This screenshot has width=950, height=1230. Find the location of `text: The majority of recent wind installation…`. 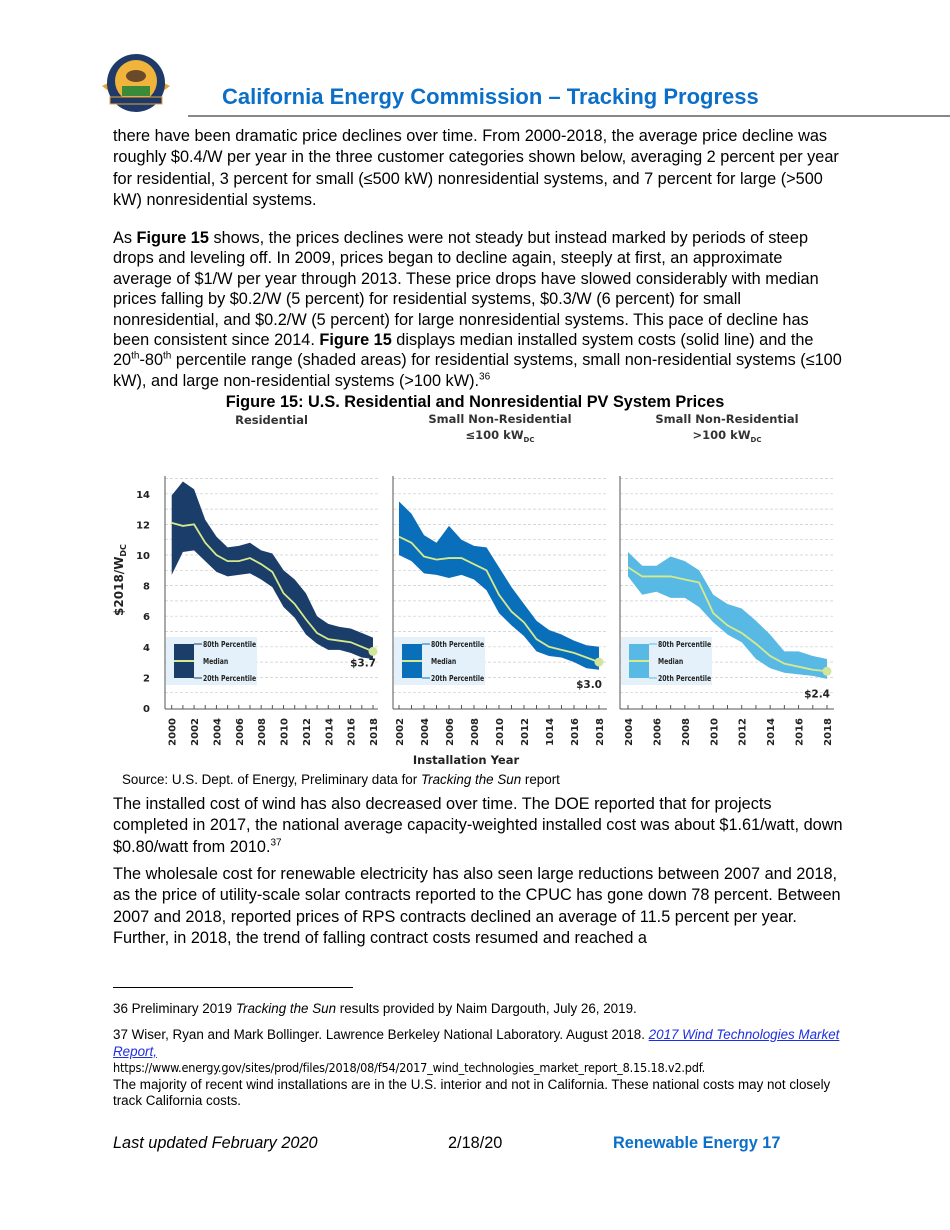

text: The majority of recent wind installation… is located at coordinates (472, 1092).